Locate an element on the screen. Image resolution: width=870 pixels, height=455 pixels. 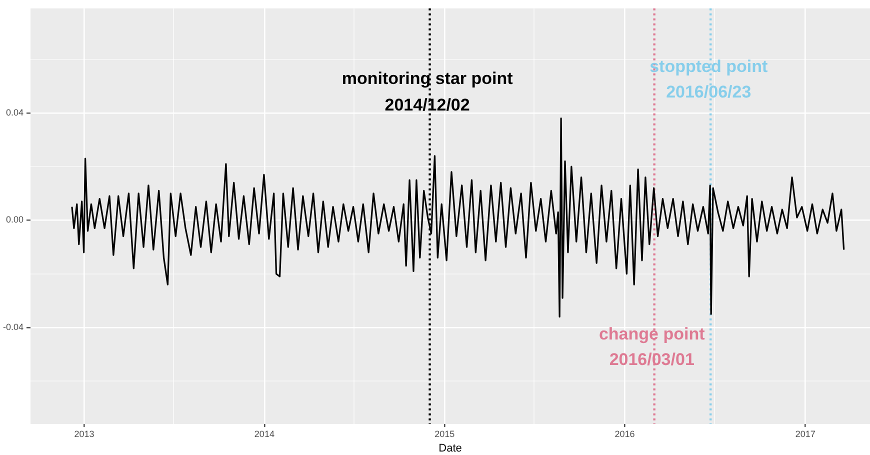
x-tick-label: 2013 is located at coordinates (84, 433).